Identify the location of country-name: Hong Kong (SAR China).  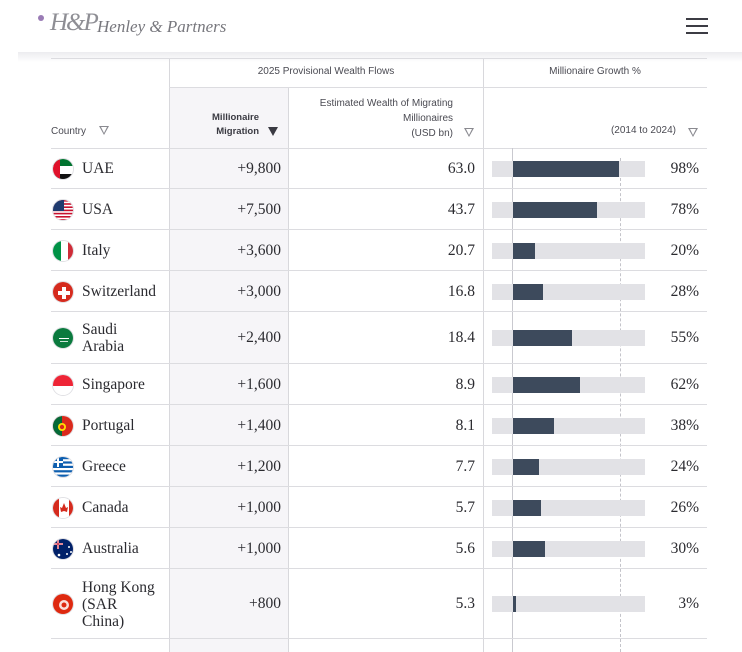
(118, 604).